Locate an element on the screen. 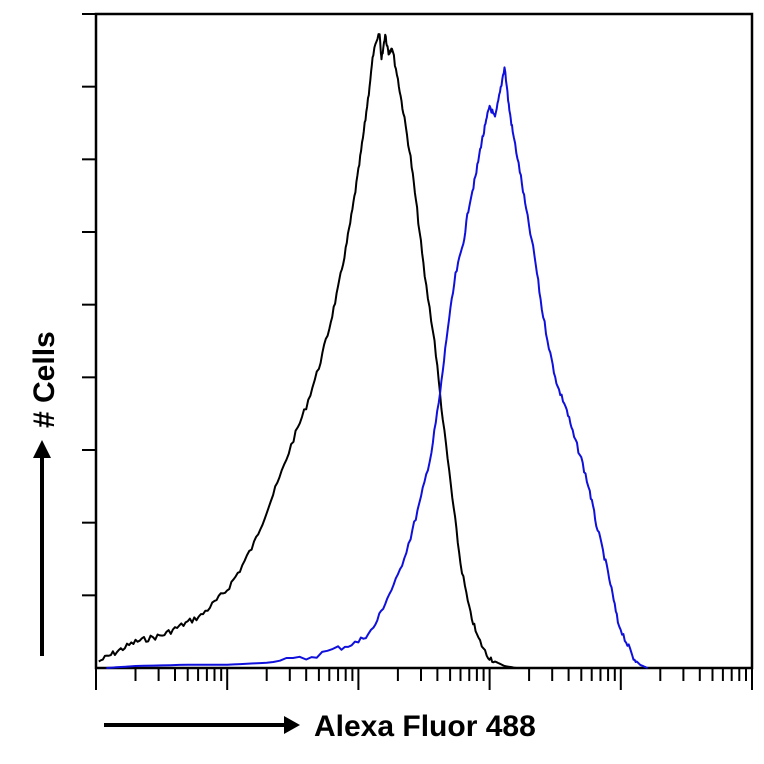 The height and width of the screenshot is (764, 764). y-axis-label: # Cells is located at coordinates (44, 379).